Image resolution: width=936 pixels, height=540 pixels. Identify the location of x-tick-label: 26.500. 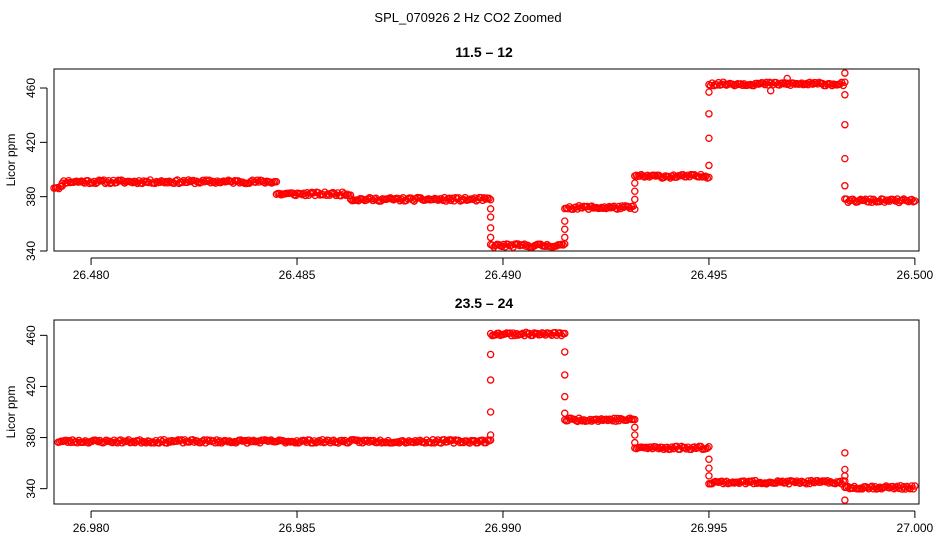
(915, 275).